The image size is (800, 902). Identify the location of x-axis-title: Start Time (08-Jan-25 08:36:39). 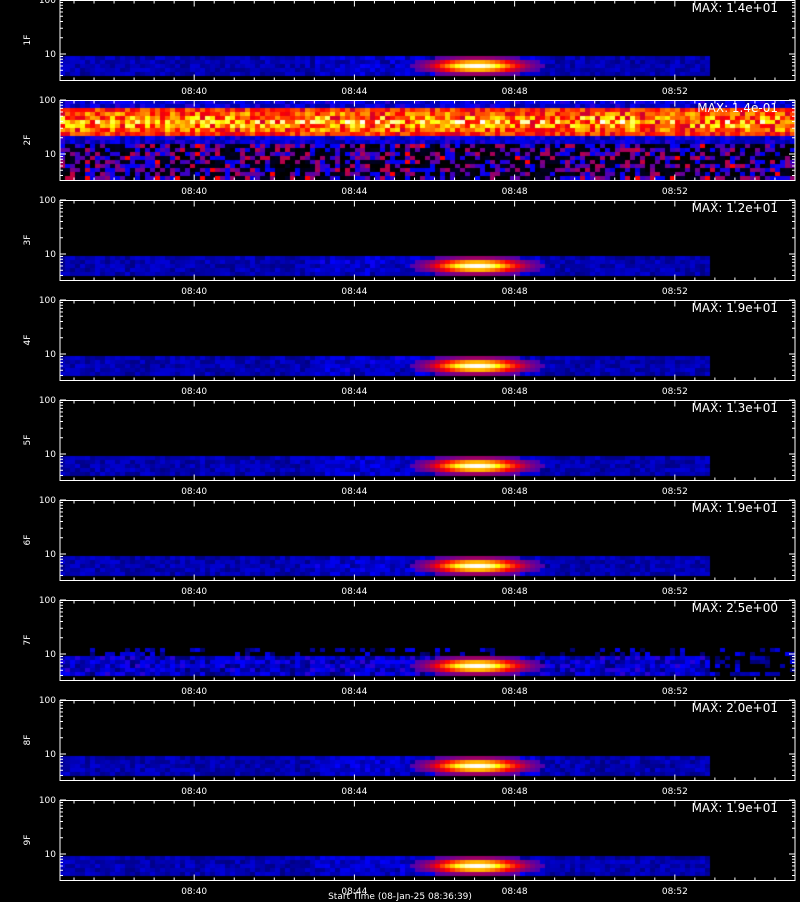
(400, 897).